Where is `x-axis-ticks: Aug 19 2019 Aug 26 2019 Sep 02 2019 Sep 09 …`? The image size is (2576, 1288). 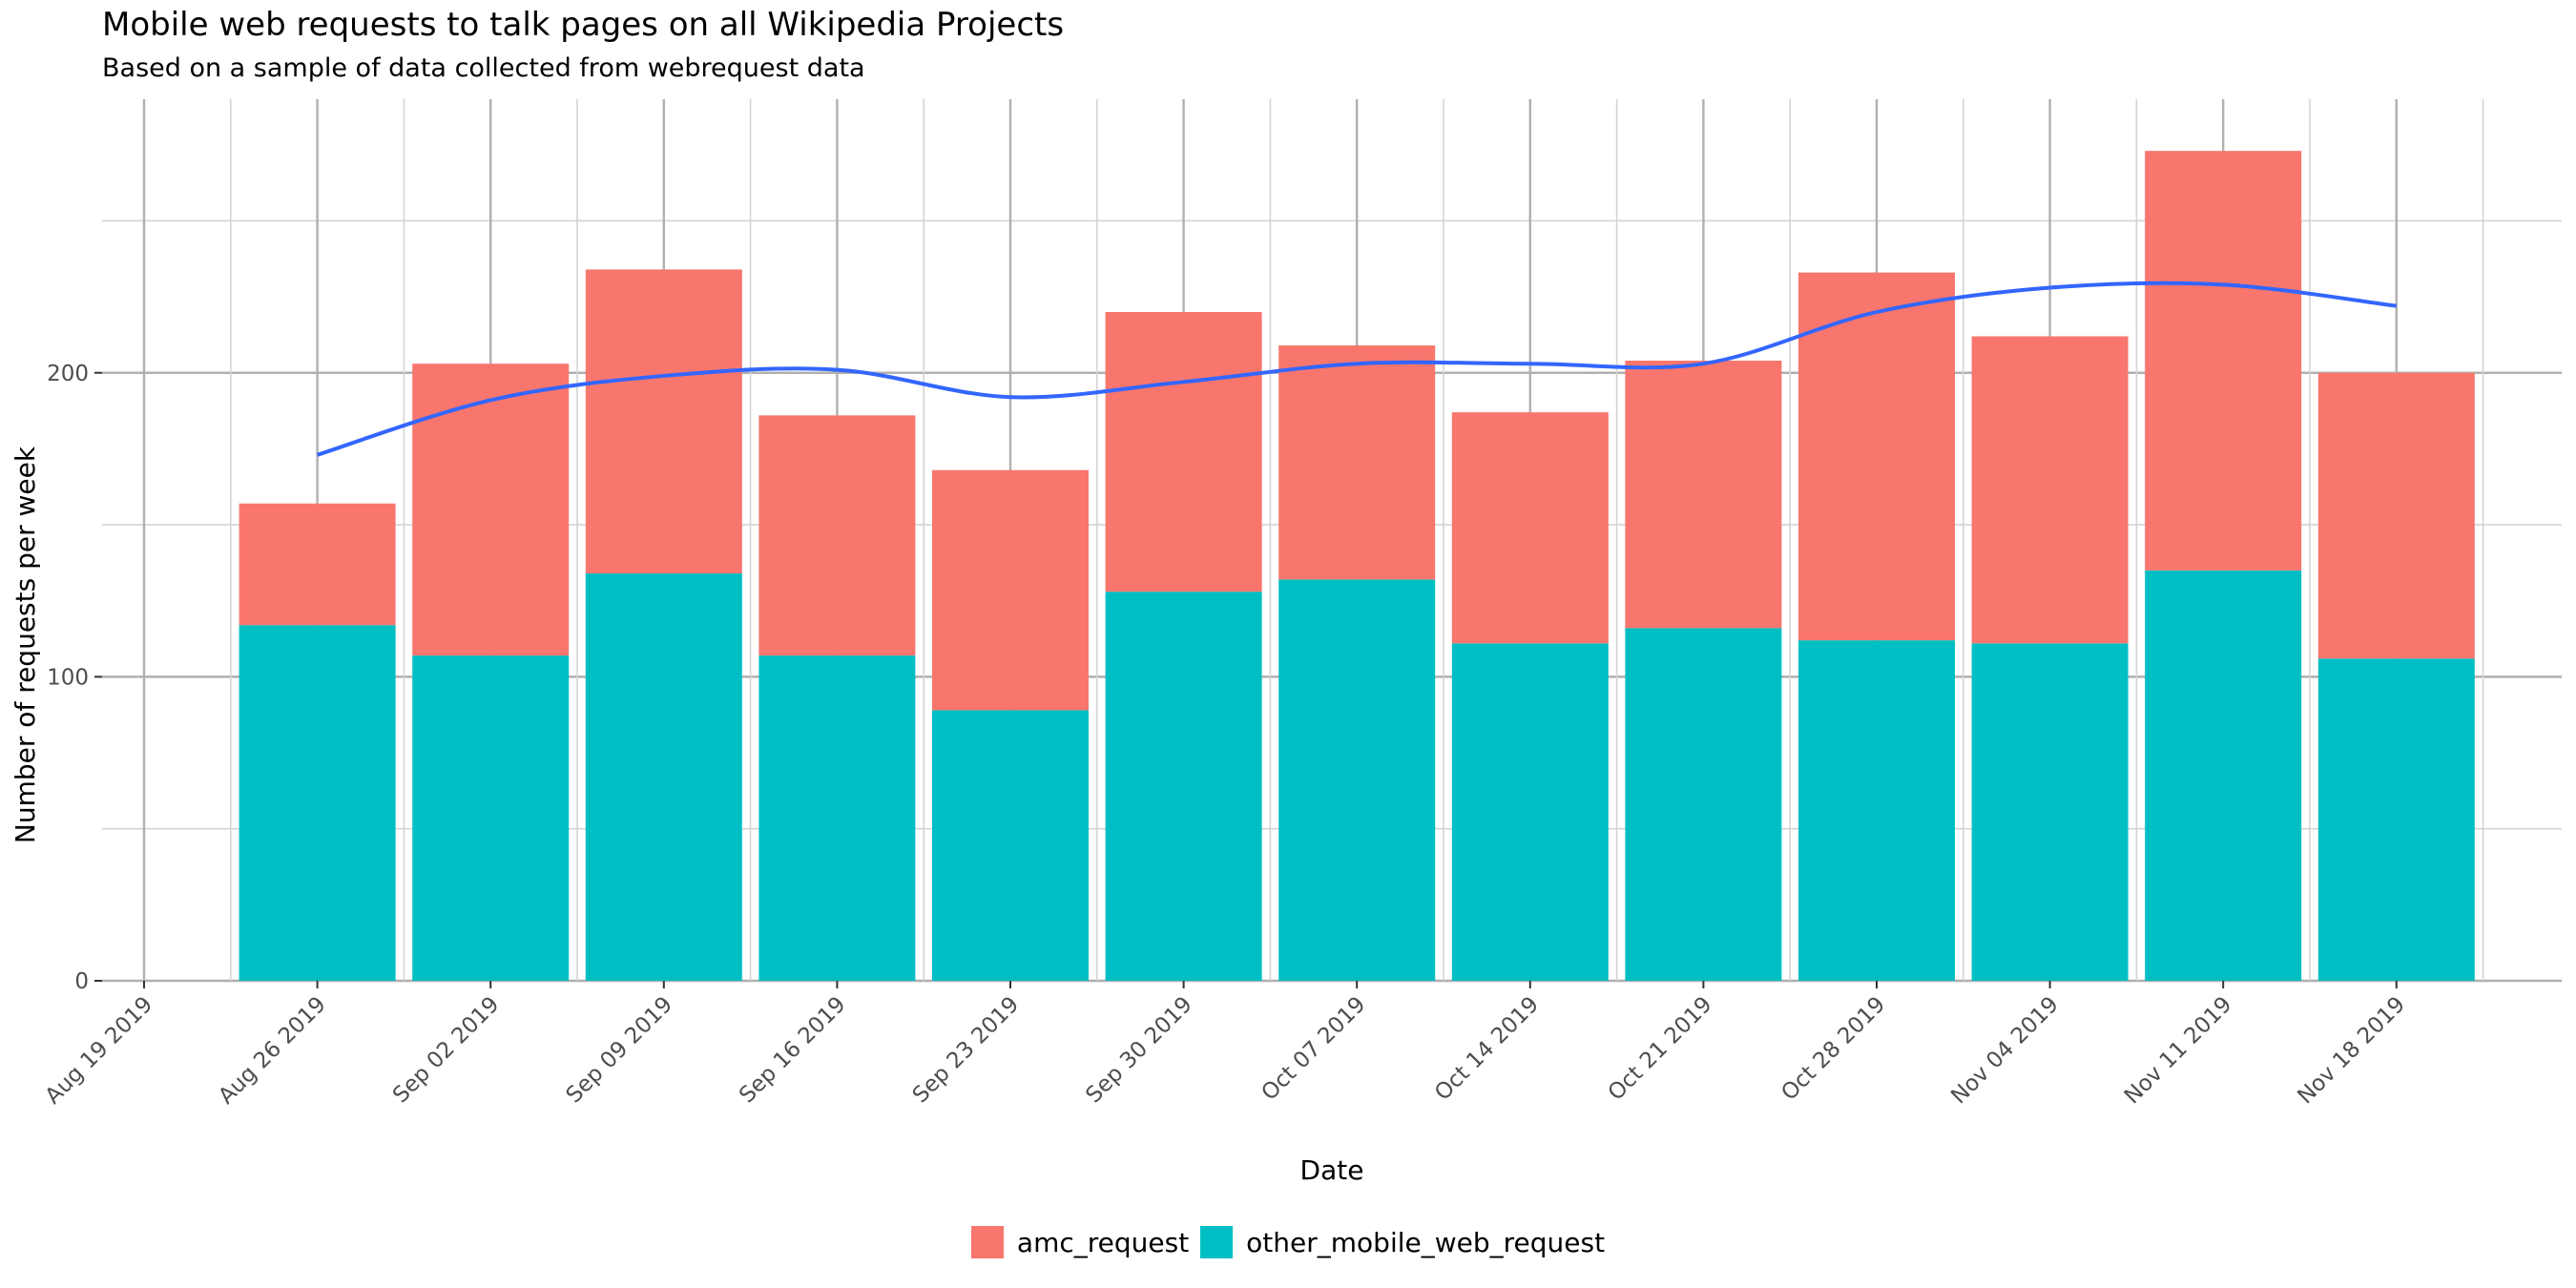 x-axis-ticks: Aug 19 2019 Aug 26 2019 Sep 02 2019 Sep 09 … is located at coordinates (1225, 1045).